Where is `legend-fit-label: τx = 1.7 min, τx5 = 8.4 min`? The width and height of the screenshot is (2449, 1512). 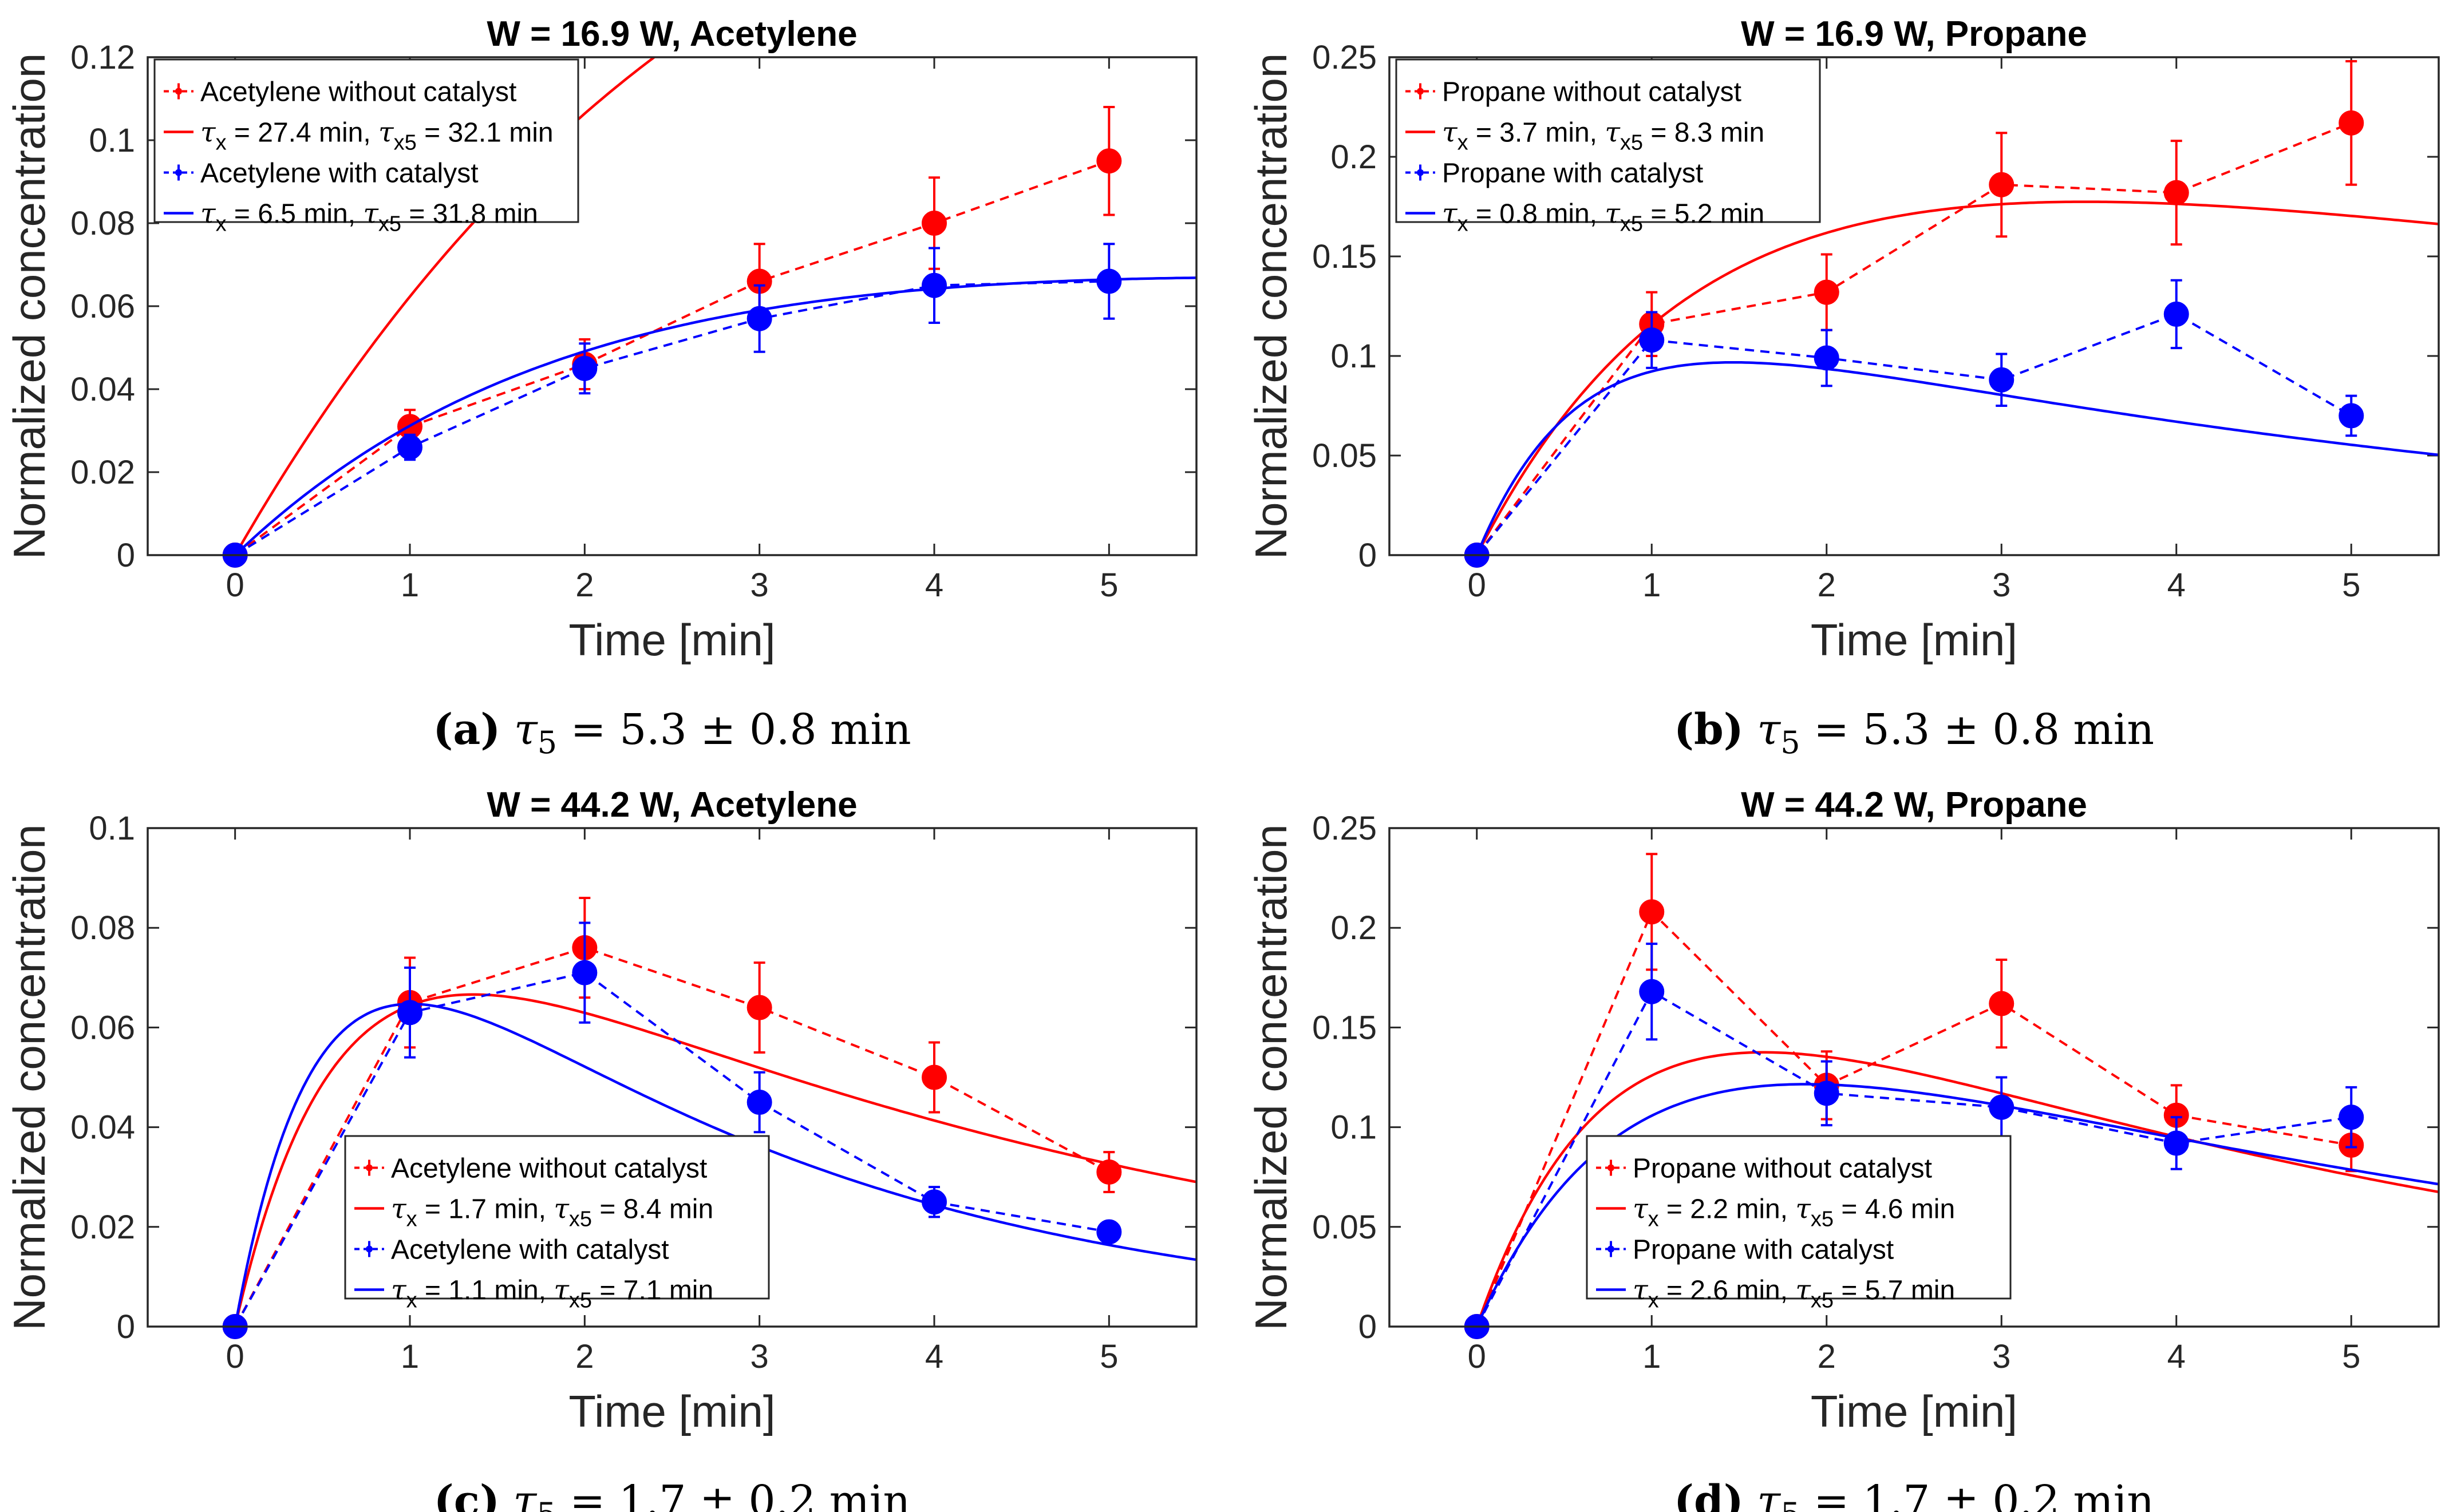
legend-fit-label: τx = 1.7 min, τx5 = 8.4 min is located at coordinates (552, 1212).